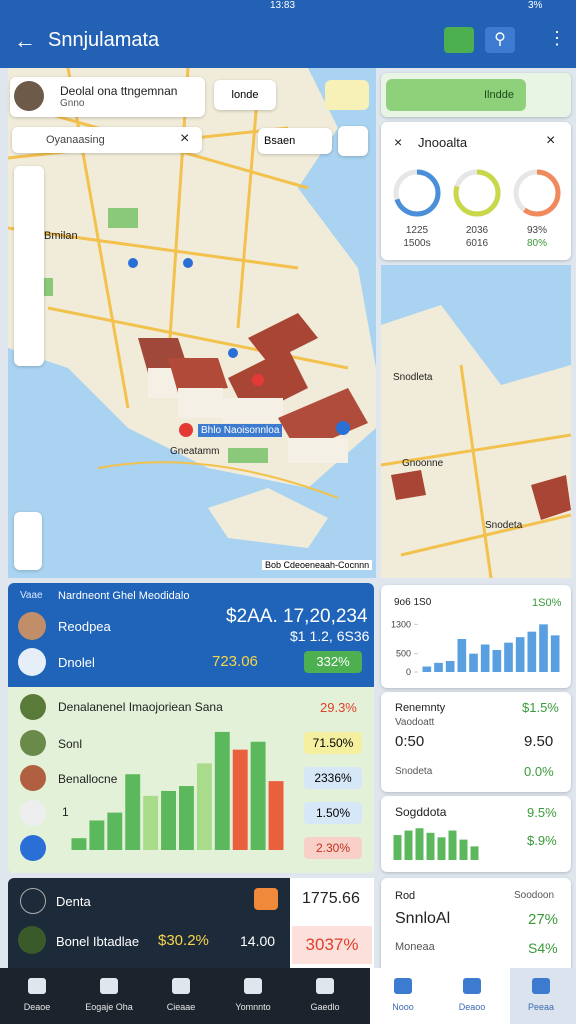  Describe the element at coordinates (535, 5) in the screenshot. I see `status-battery: 3%` at that location.